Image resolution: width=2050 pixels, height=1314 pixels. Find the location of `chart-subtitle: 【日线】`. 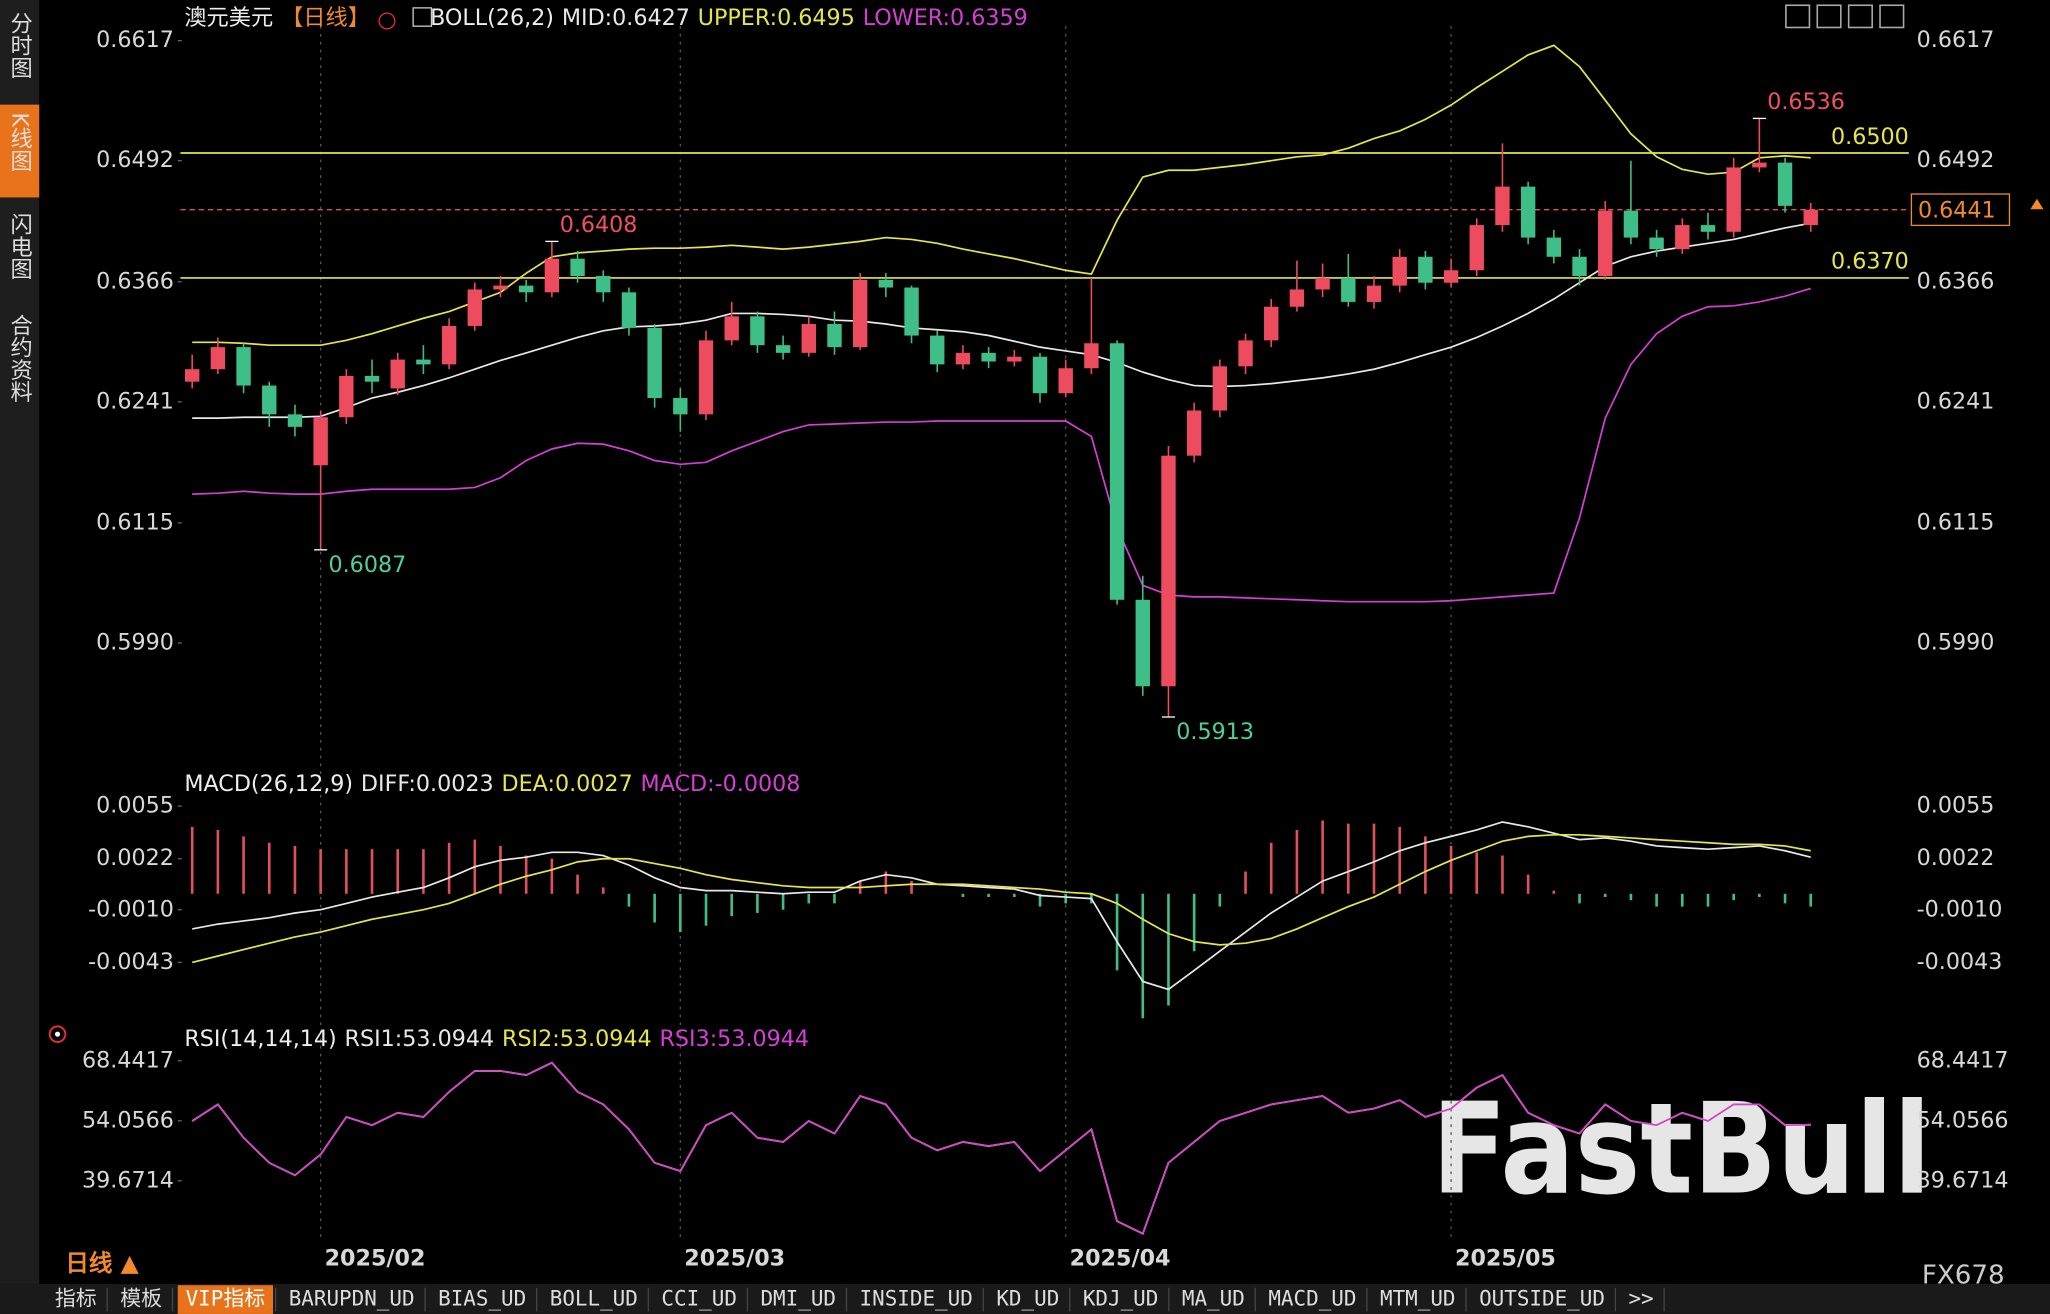

chart-subtitle: 【日线】 is located at coordinates (325, 18).